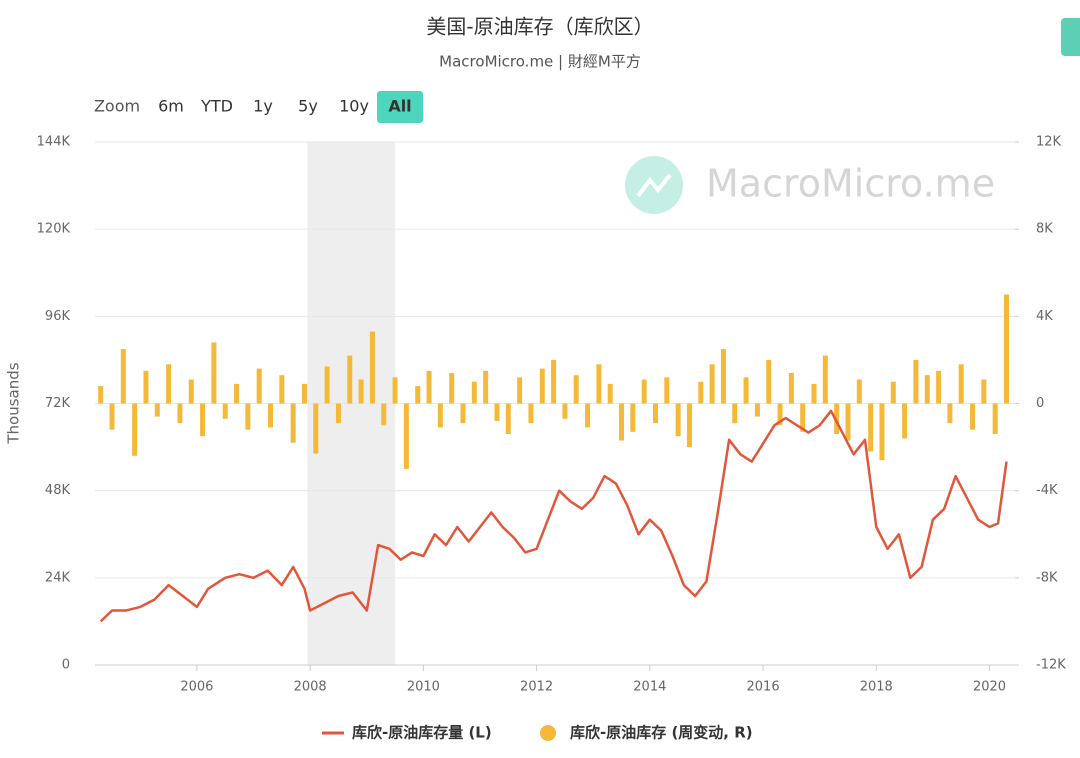 The image size is (1080, 758). I want to click on zoom-button: 5y, so click(308, 106).